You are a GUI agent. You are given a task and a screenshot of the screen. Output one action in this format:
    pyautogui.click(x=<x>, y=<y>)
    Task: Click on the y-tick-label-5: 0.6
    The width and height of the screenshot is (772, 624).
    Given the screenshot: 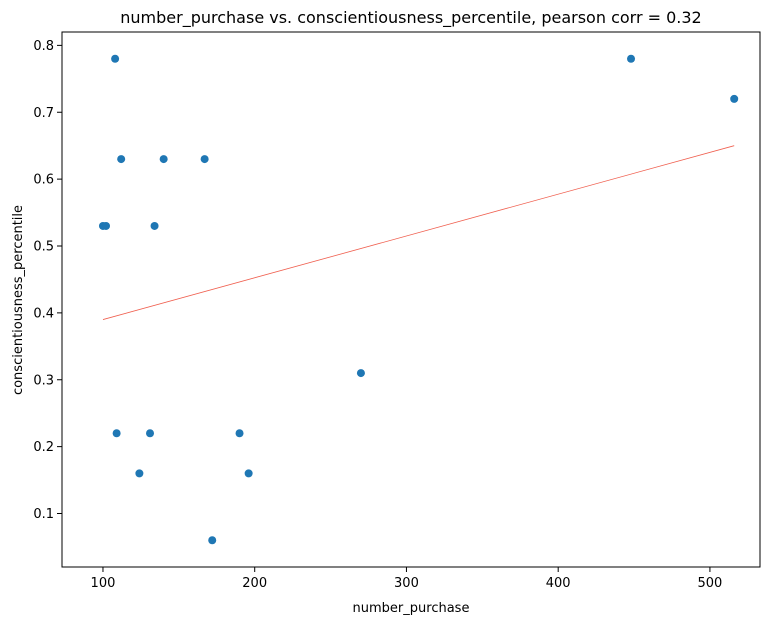 What is the action you would take?
    pyautogui.click(x=43, y=180)
    